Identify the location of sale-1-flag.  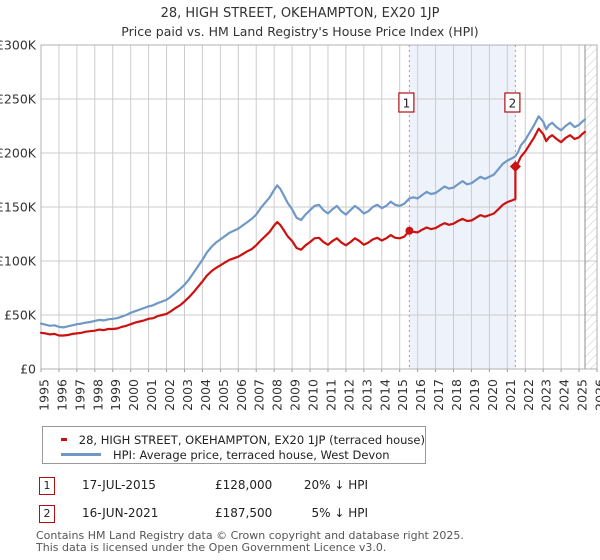
(406, 102).